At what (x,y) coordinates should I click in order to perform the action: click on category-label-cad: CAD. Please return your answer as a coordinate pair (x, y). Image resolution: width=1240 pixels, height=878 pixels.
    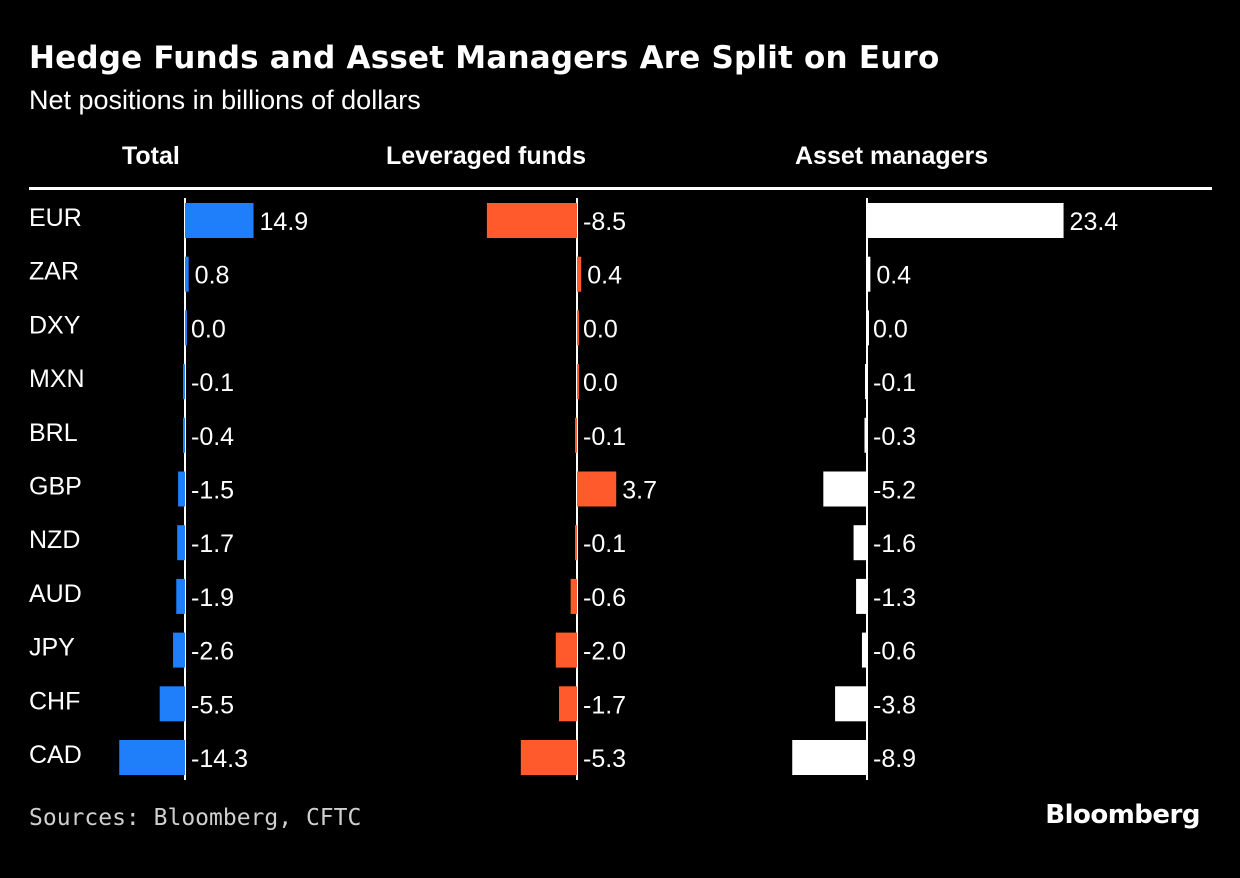
    Looking at the image, I should click on (55, 755).